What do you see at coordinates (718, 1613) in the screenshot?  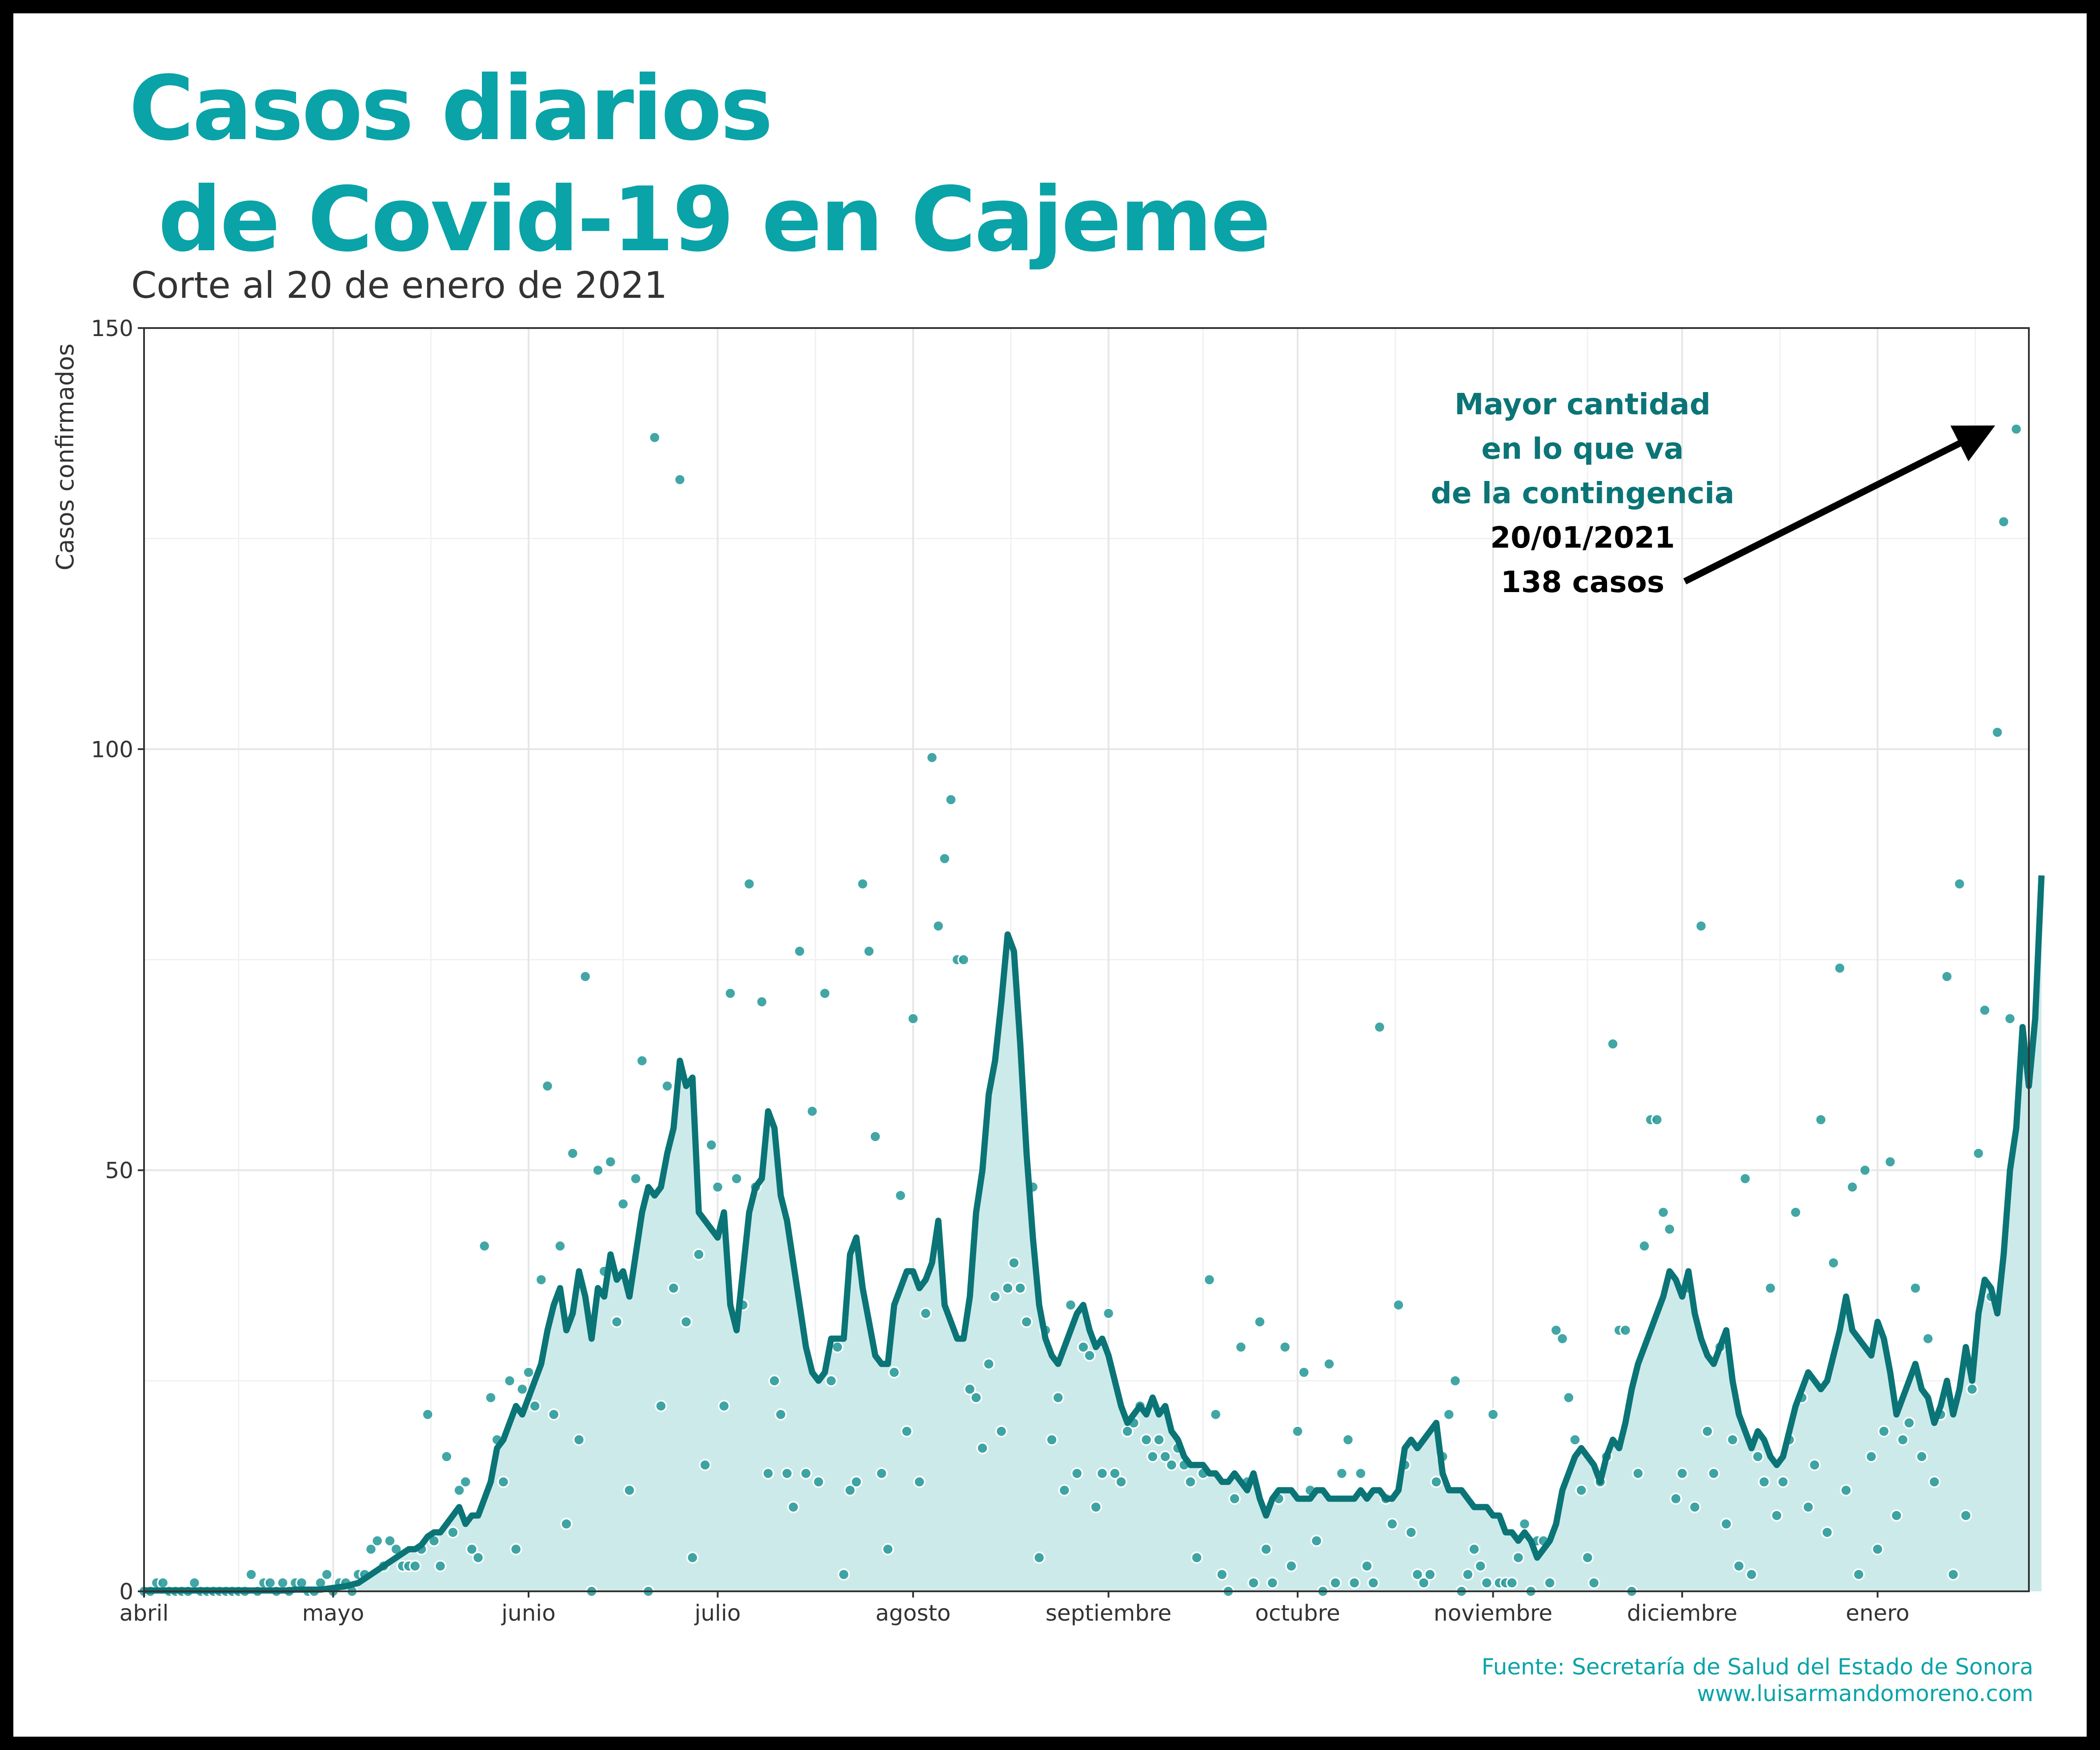 I see `x-tick-label: julio` at bounding box center [718, 1613].